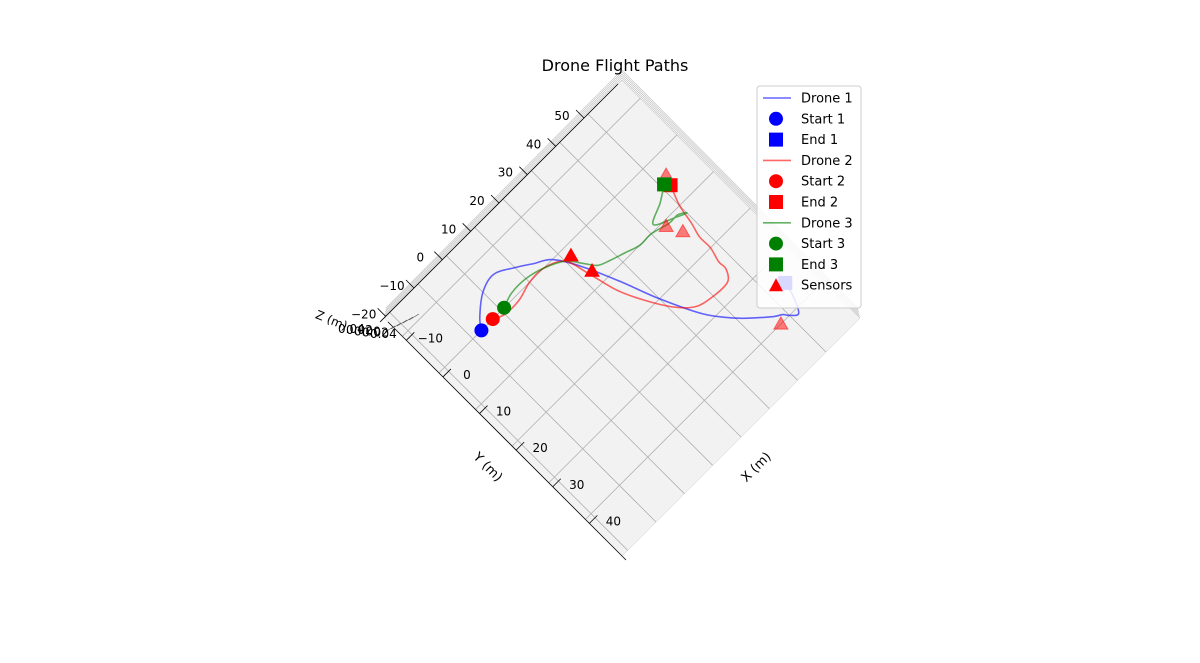 Image resolution: width=1200 pixels, height=663 pixels. I want to click on x-tick-label: 20, so click(540, 448).